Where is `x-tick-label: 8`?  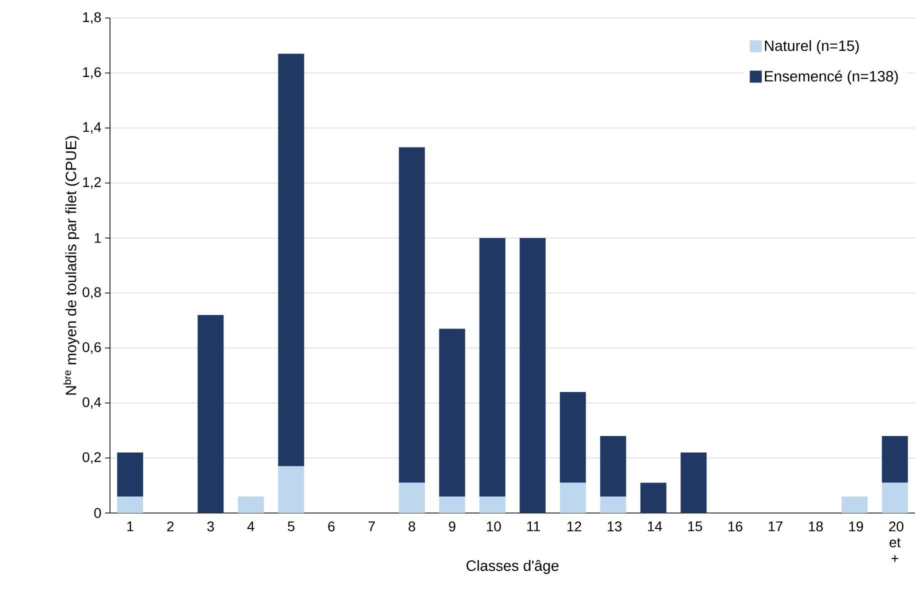 x-tick-label: 8 is located at coordinates (412, 527).